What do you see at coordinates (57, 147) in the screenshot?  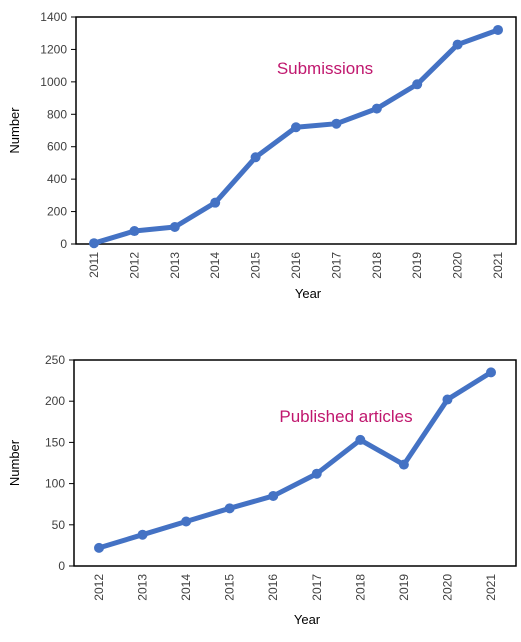 I see `y-tick-label: 600` at bounding box center [57, 147].